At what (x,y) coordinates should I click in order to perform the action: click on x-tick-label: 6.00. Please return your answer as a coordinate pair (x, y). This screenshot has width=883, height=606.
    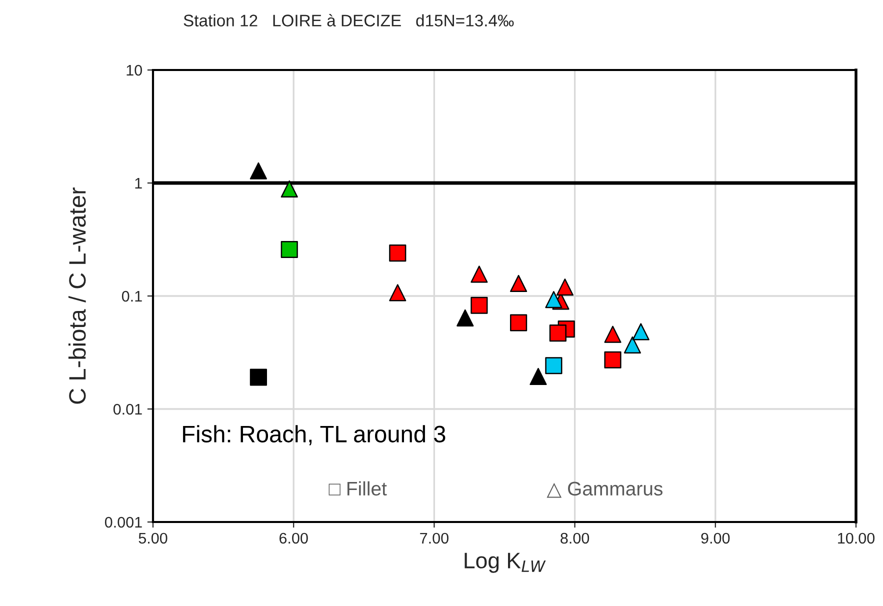
    Looking at the image, I should click on (294, 538).